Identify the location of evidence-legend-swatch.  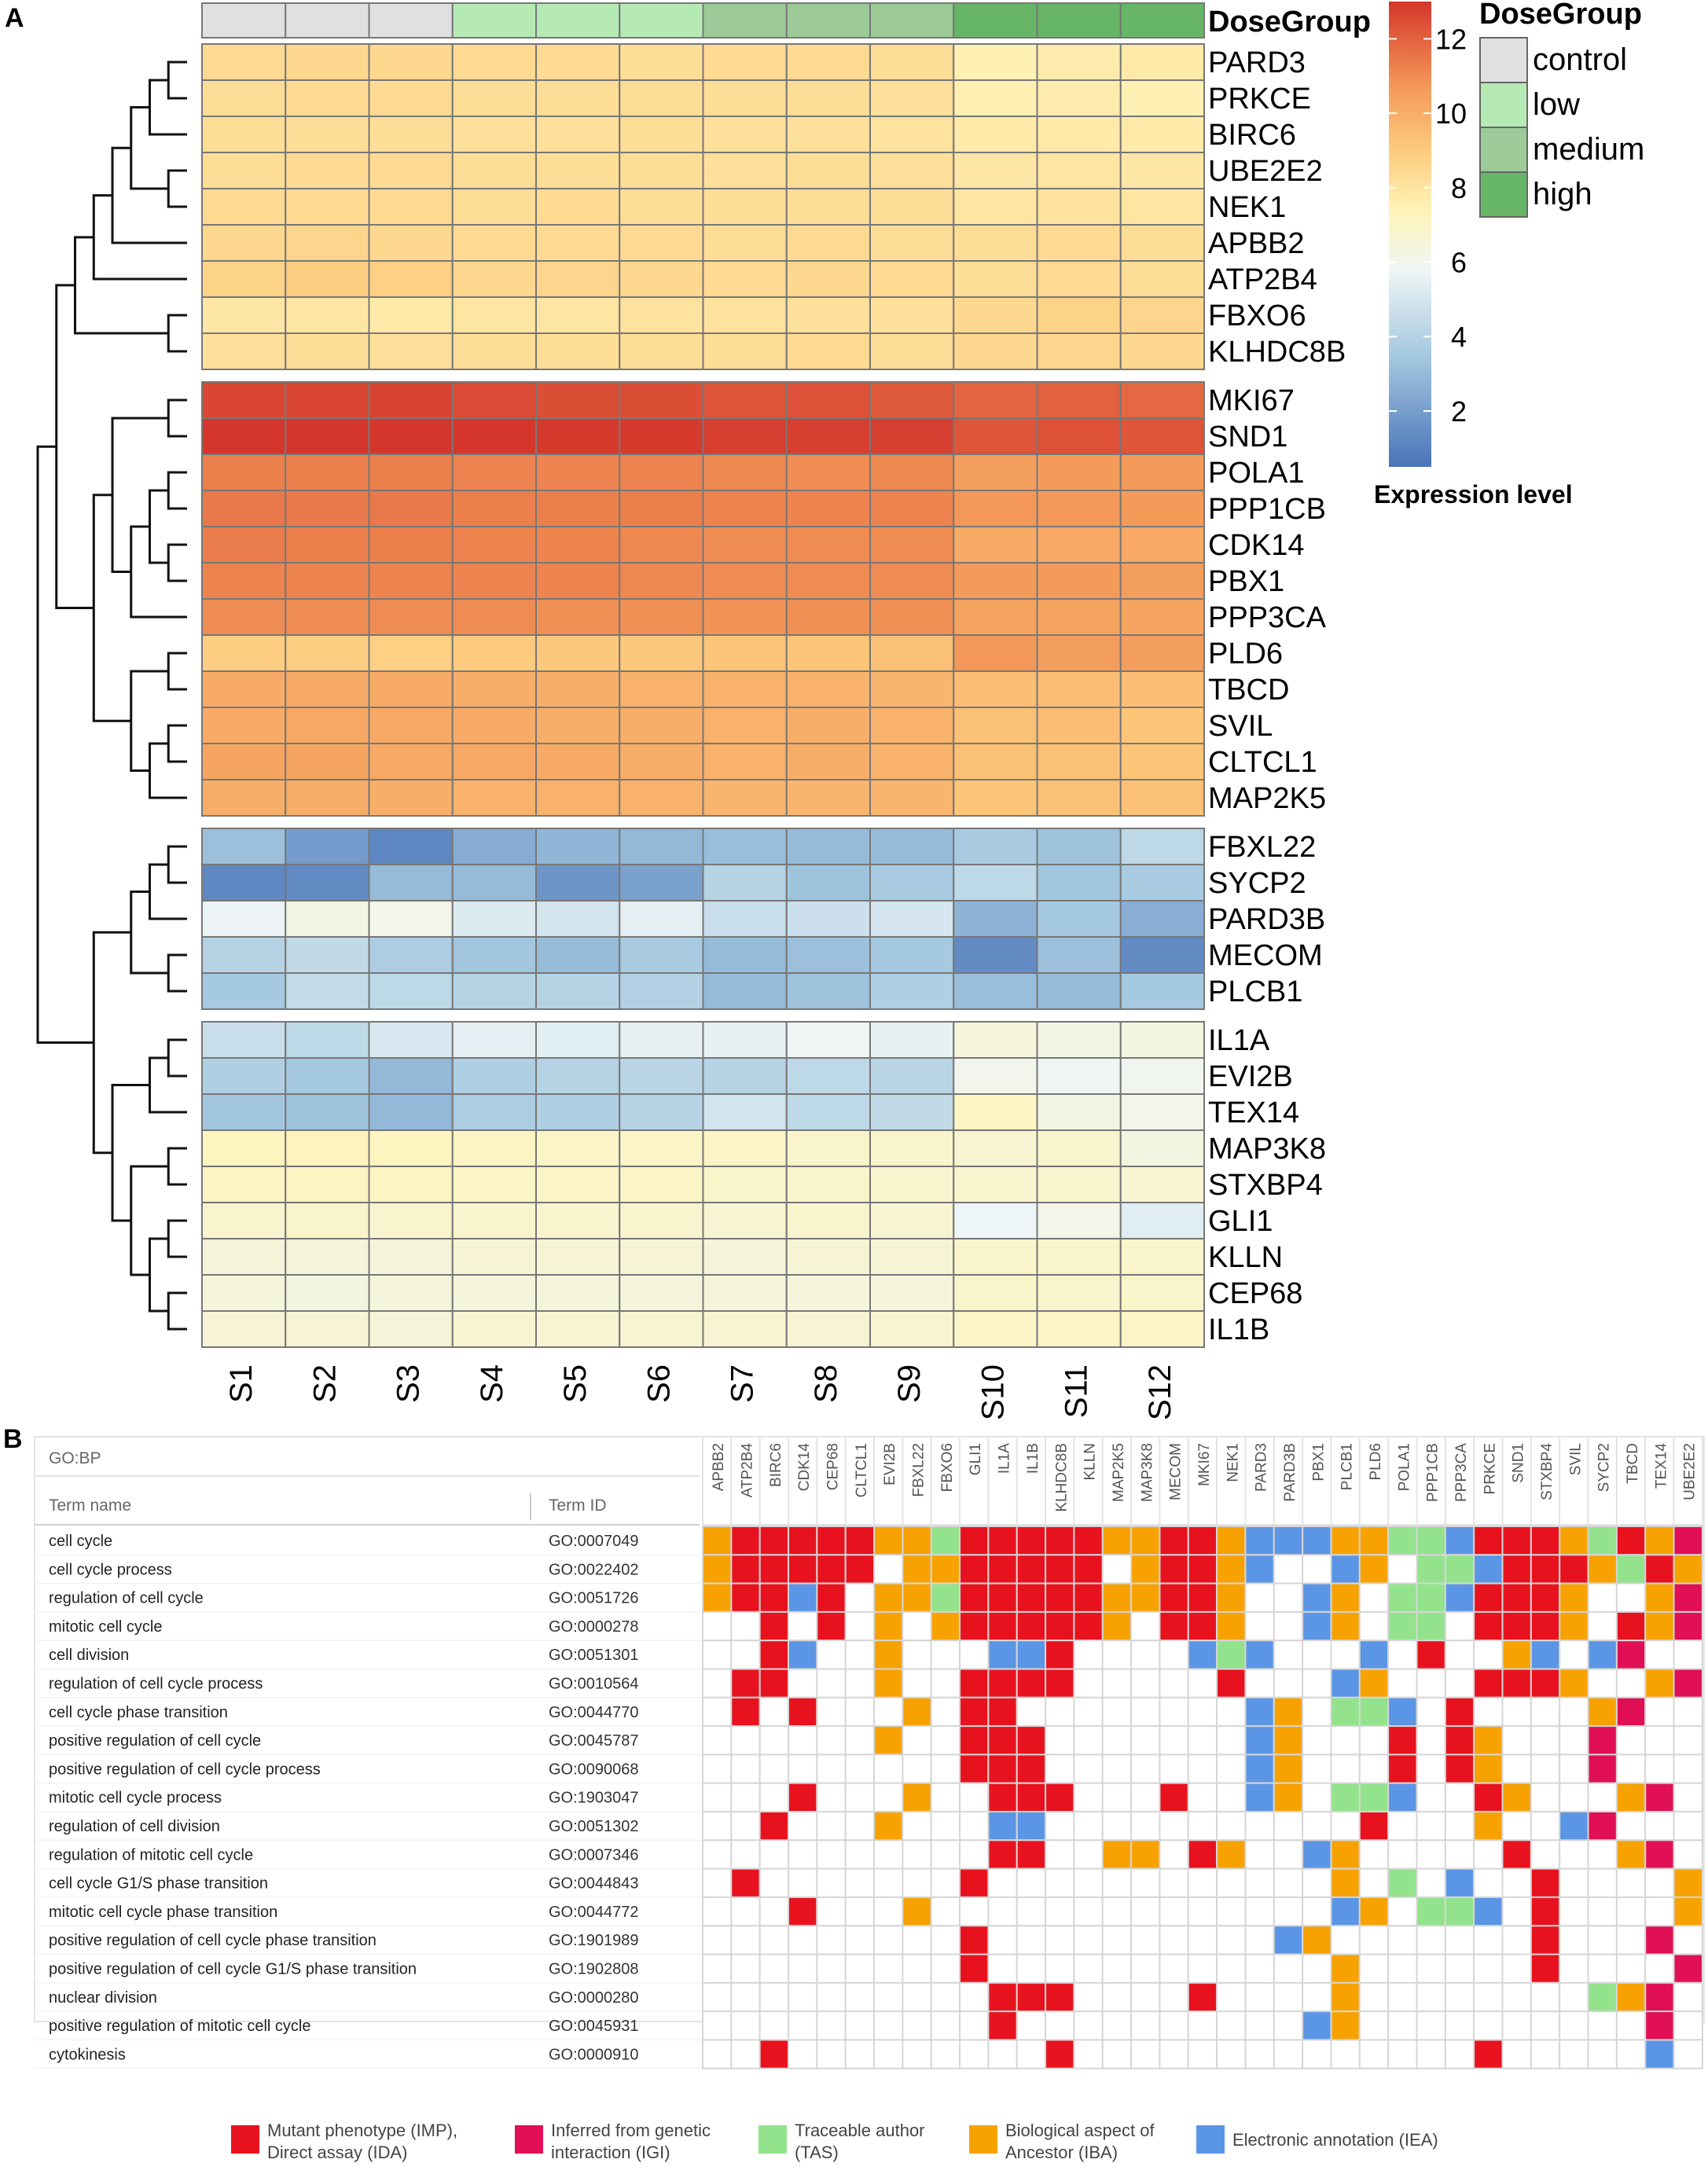
(529, 2139).